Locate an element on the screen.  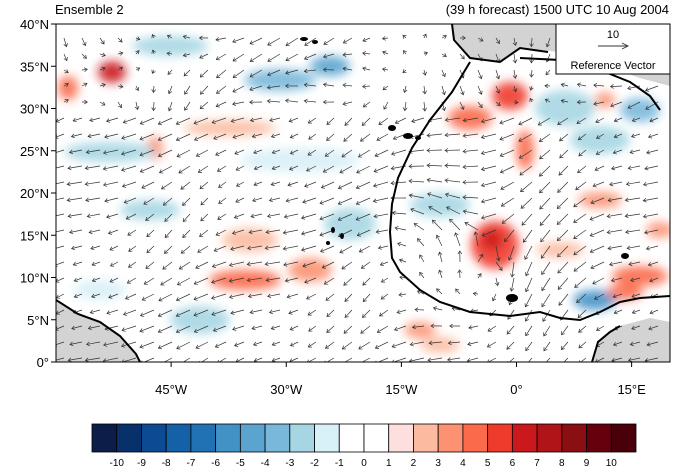
south-america-land is located at coordinates (98, 331).